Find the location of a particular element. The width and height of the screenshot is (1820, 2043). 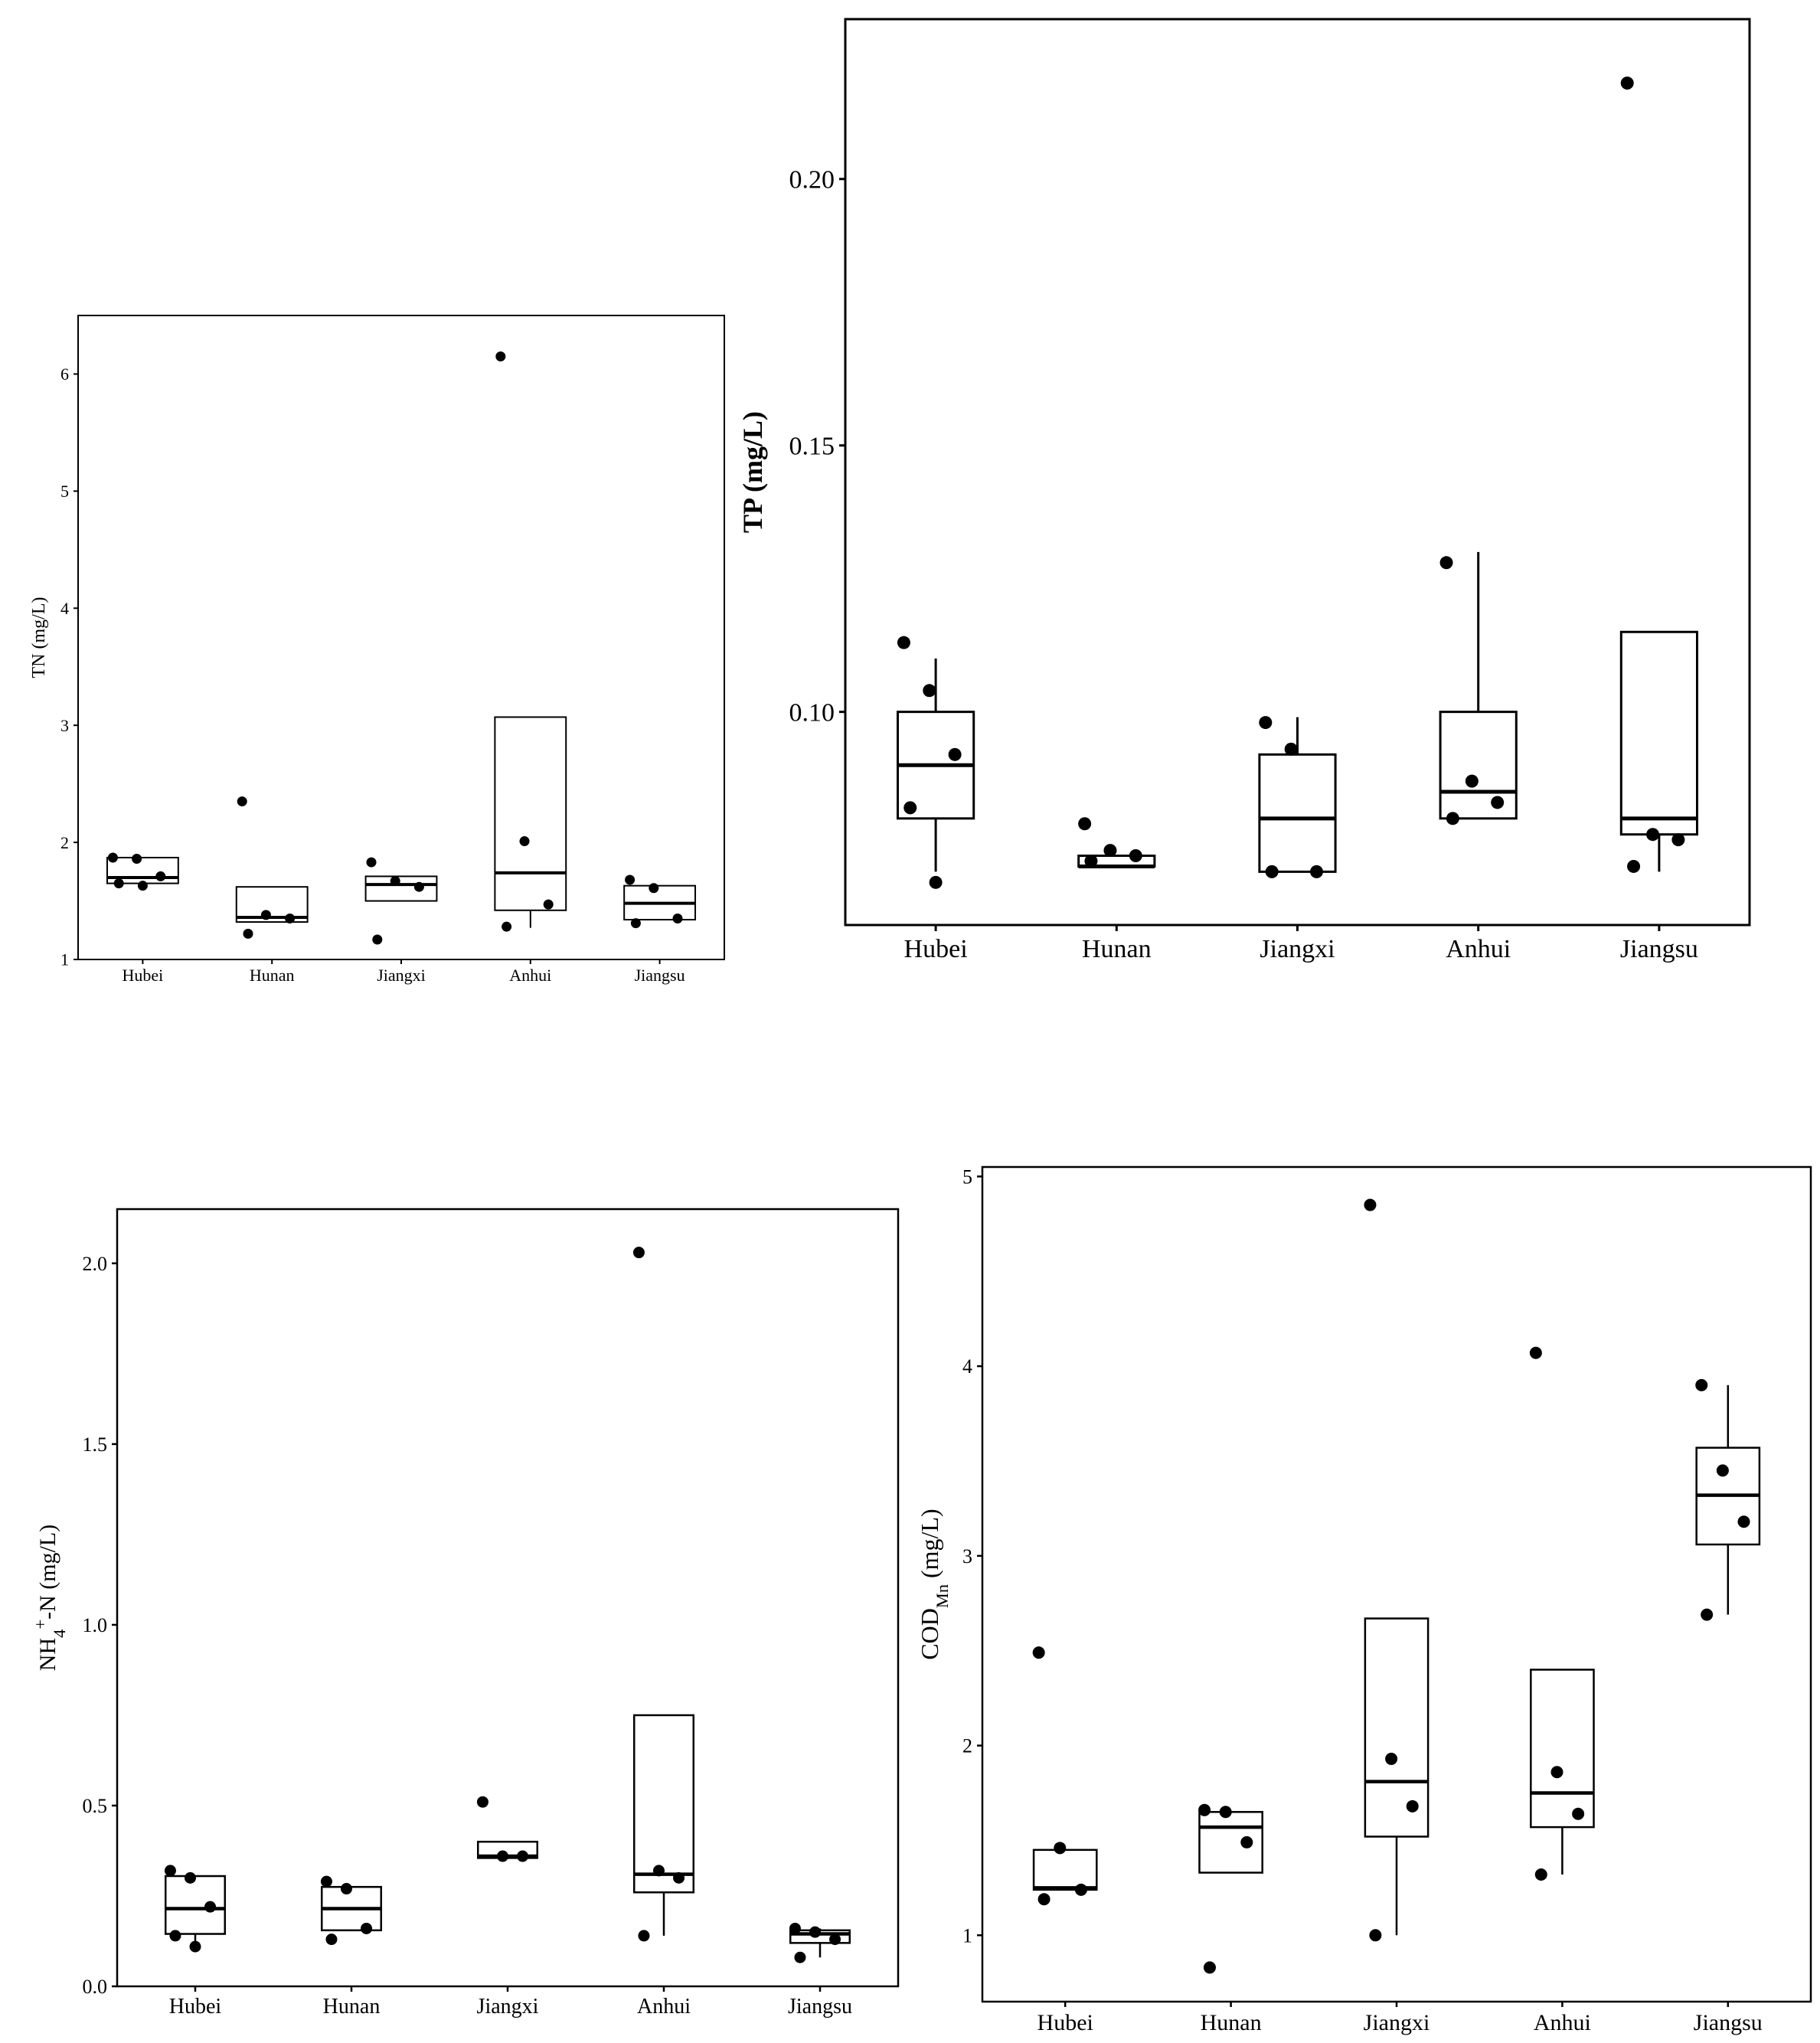

nh4-ytick-label: 0.0 is located at coordinates (95, 1987).